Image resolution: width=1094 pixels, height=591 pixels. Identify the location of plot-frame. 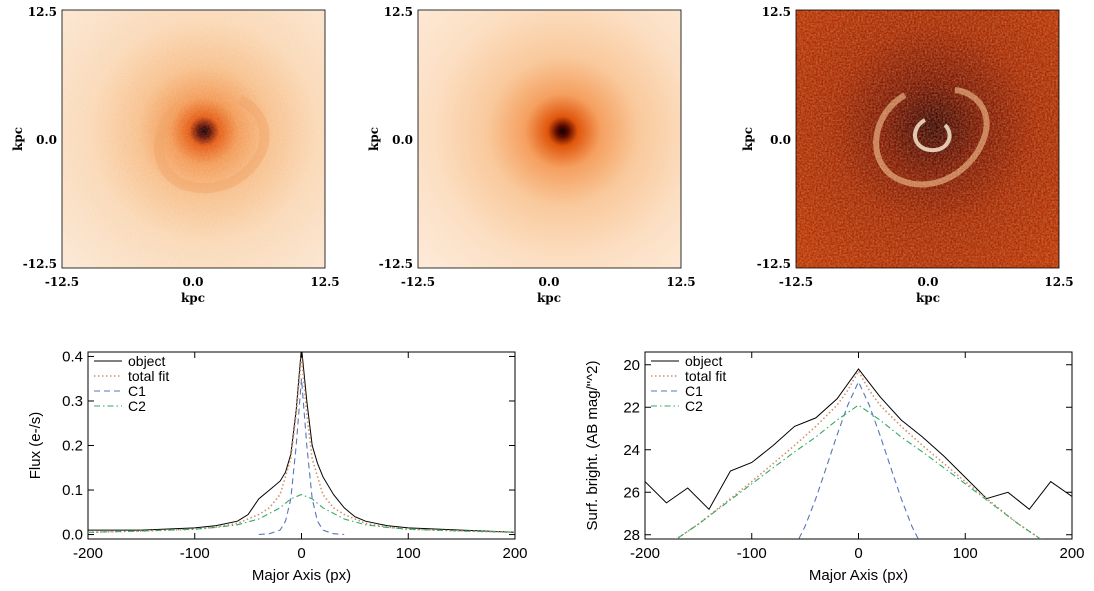
(858, 445).